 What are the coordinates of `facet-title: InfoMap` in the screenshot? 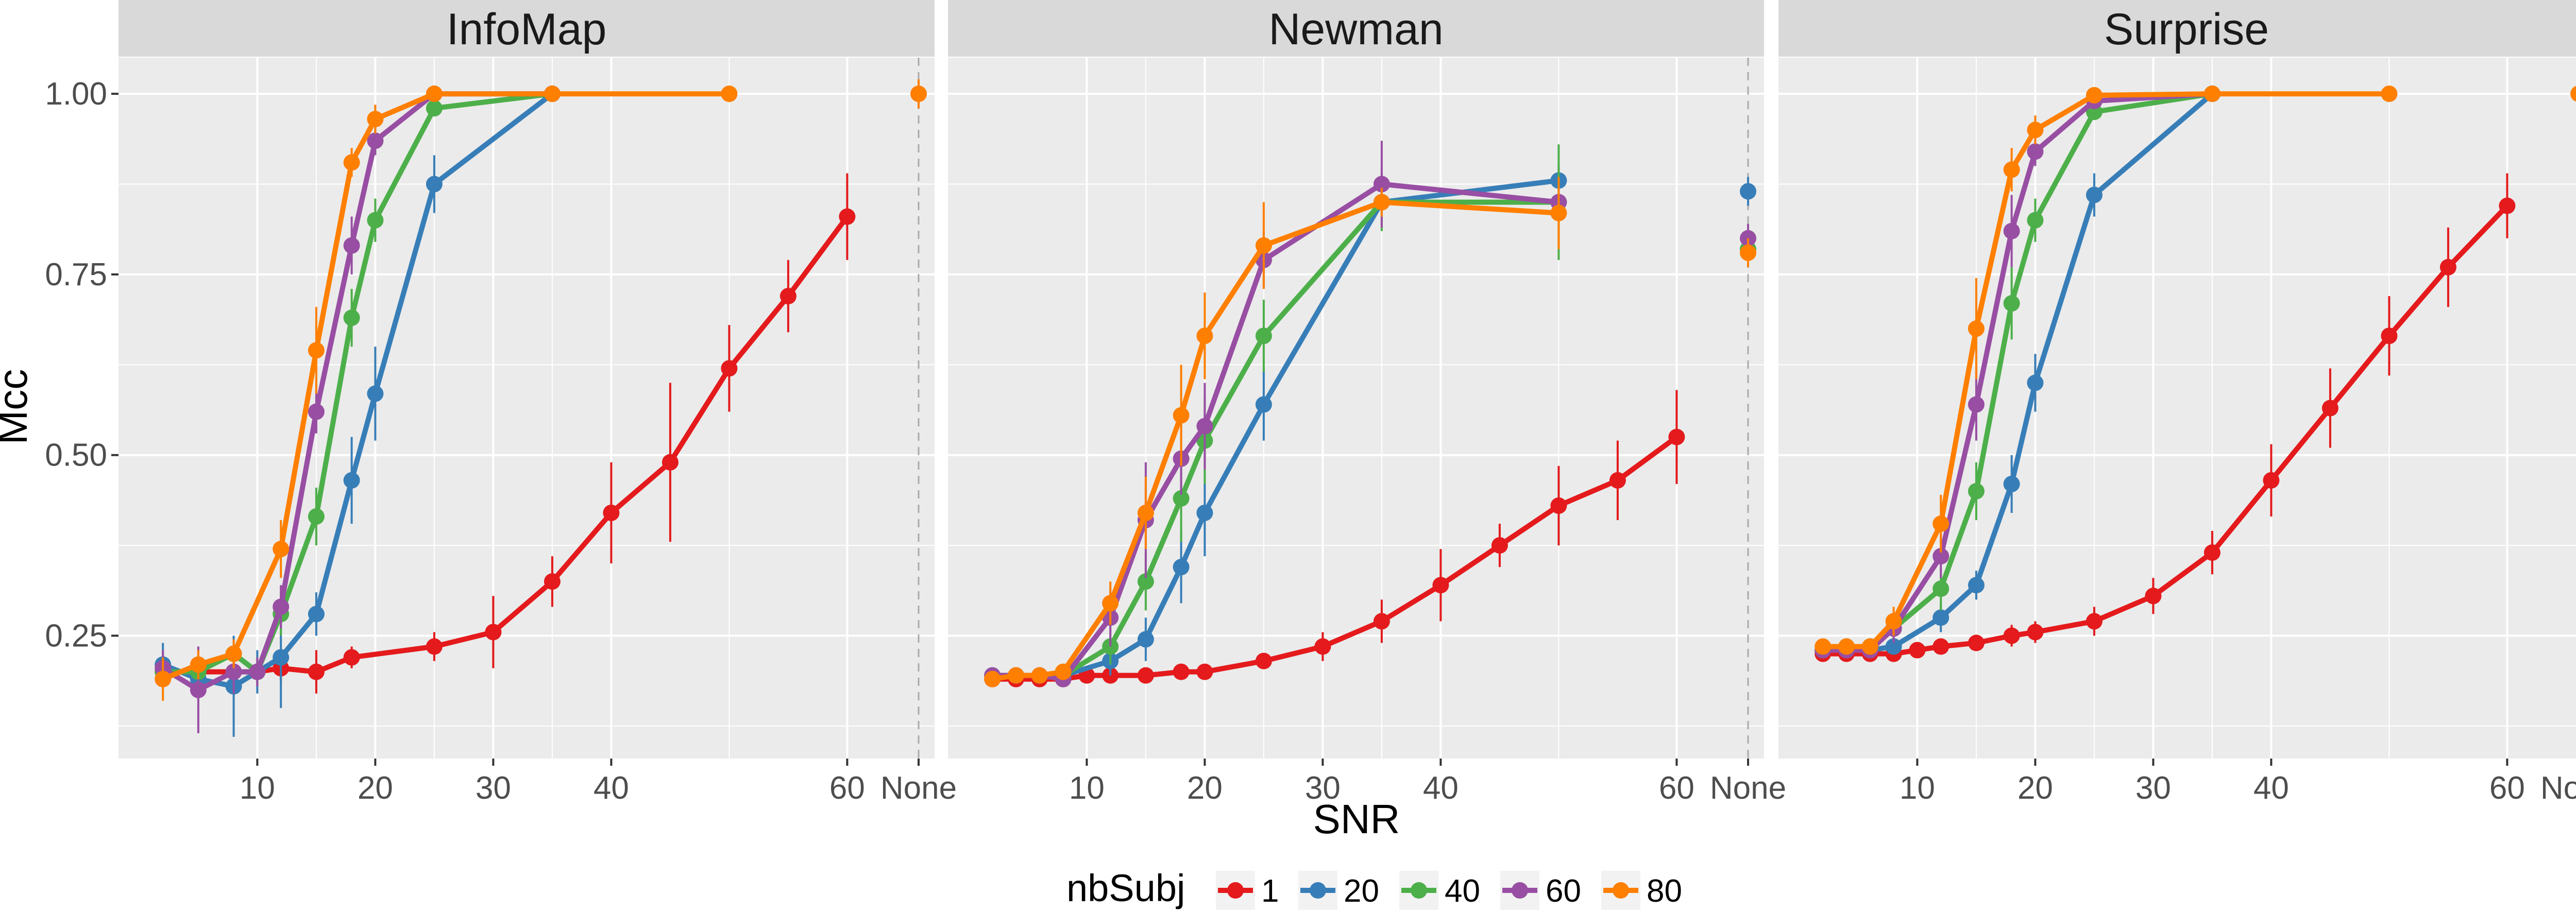 It's located at (527, 29).